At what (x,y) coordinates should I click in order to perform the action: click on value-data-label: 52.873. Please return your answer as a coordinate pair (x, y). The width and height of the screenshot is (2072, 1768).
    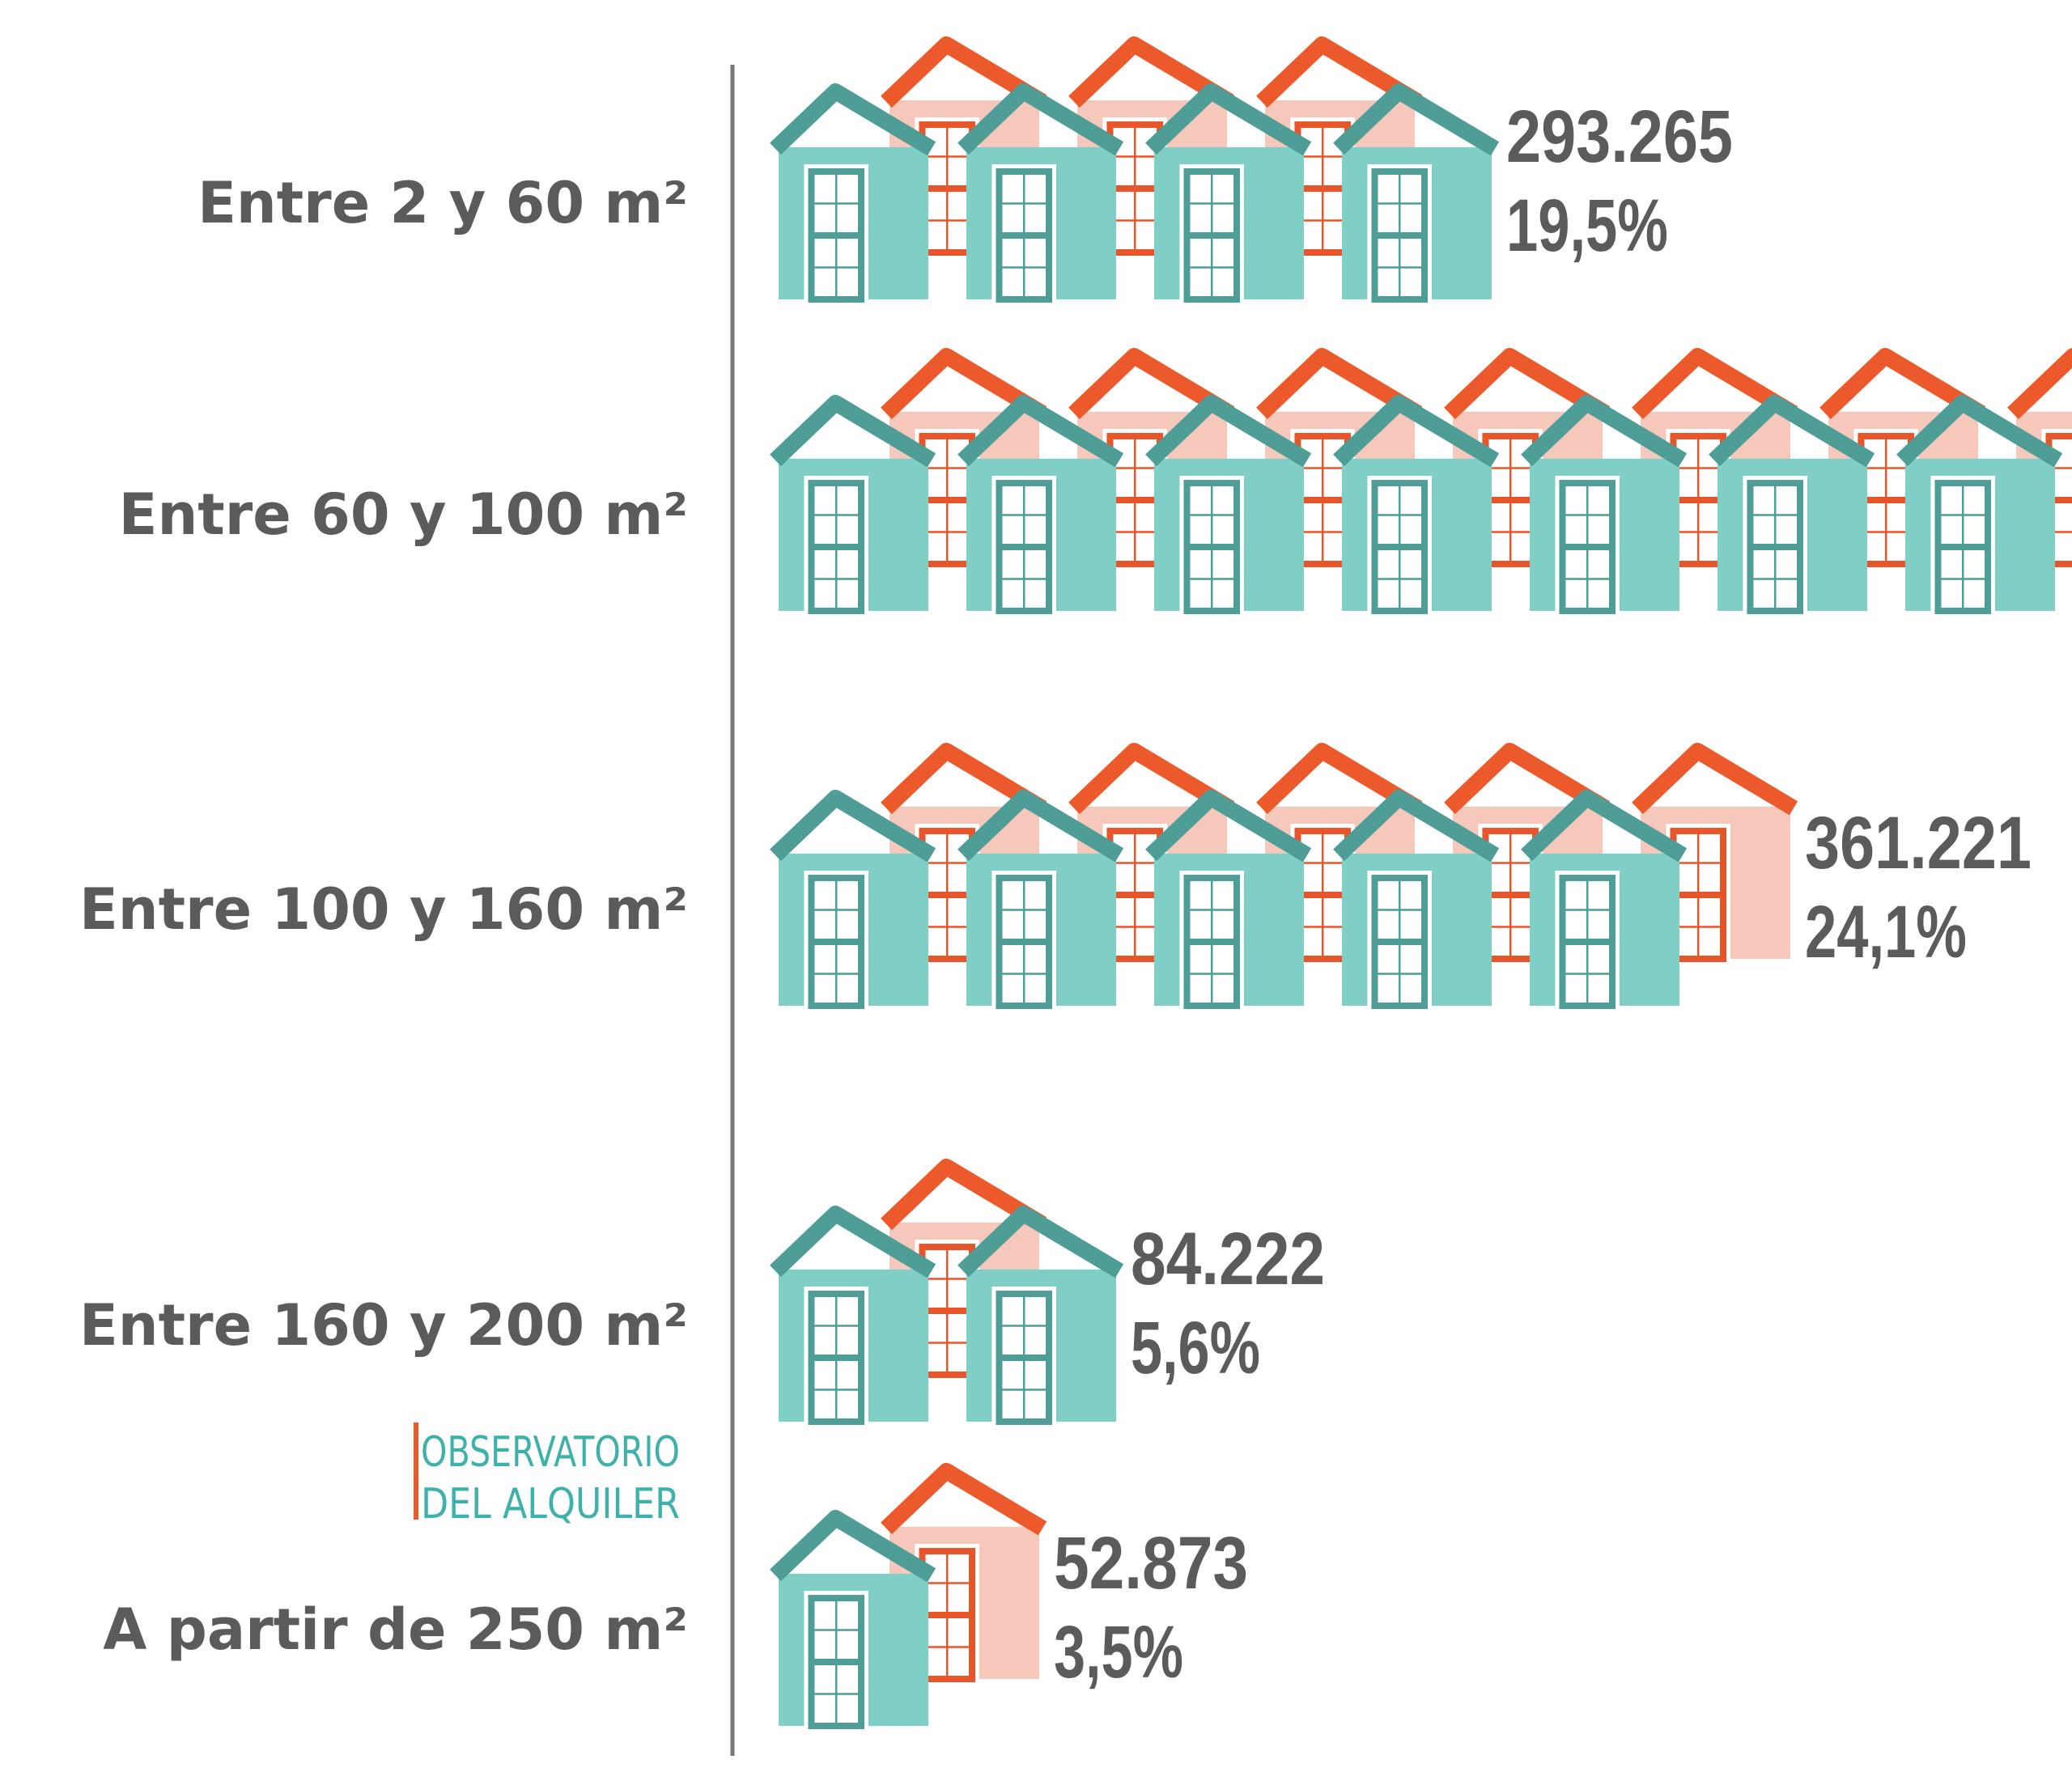
    Looking at the image, I should click on (1151, 1563).